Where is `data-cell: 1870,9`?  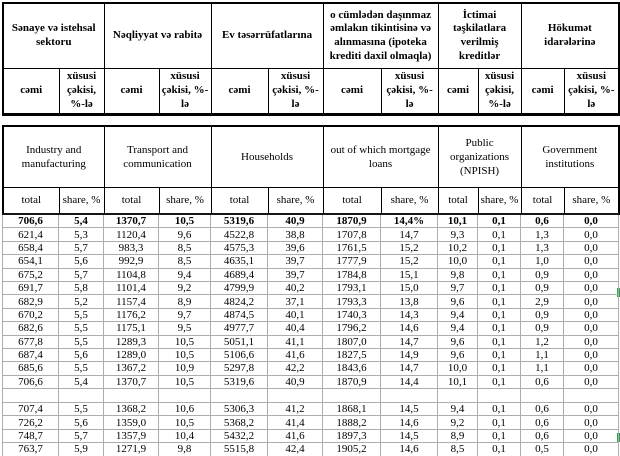
data-cell: 1870,9 is located at coordinates (351, 221).